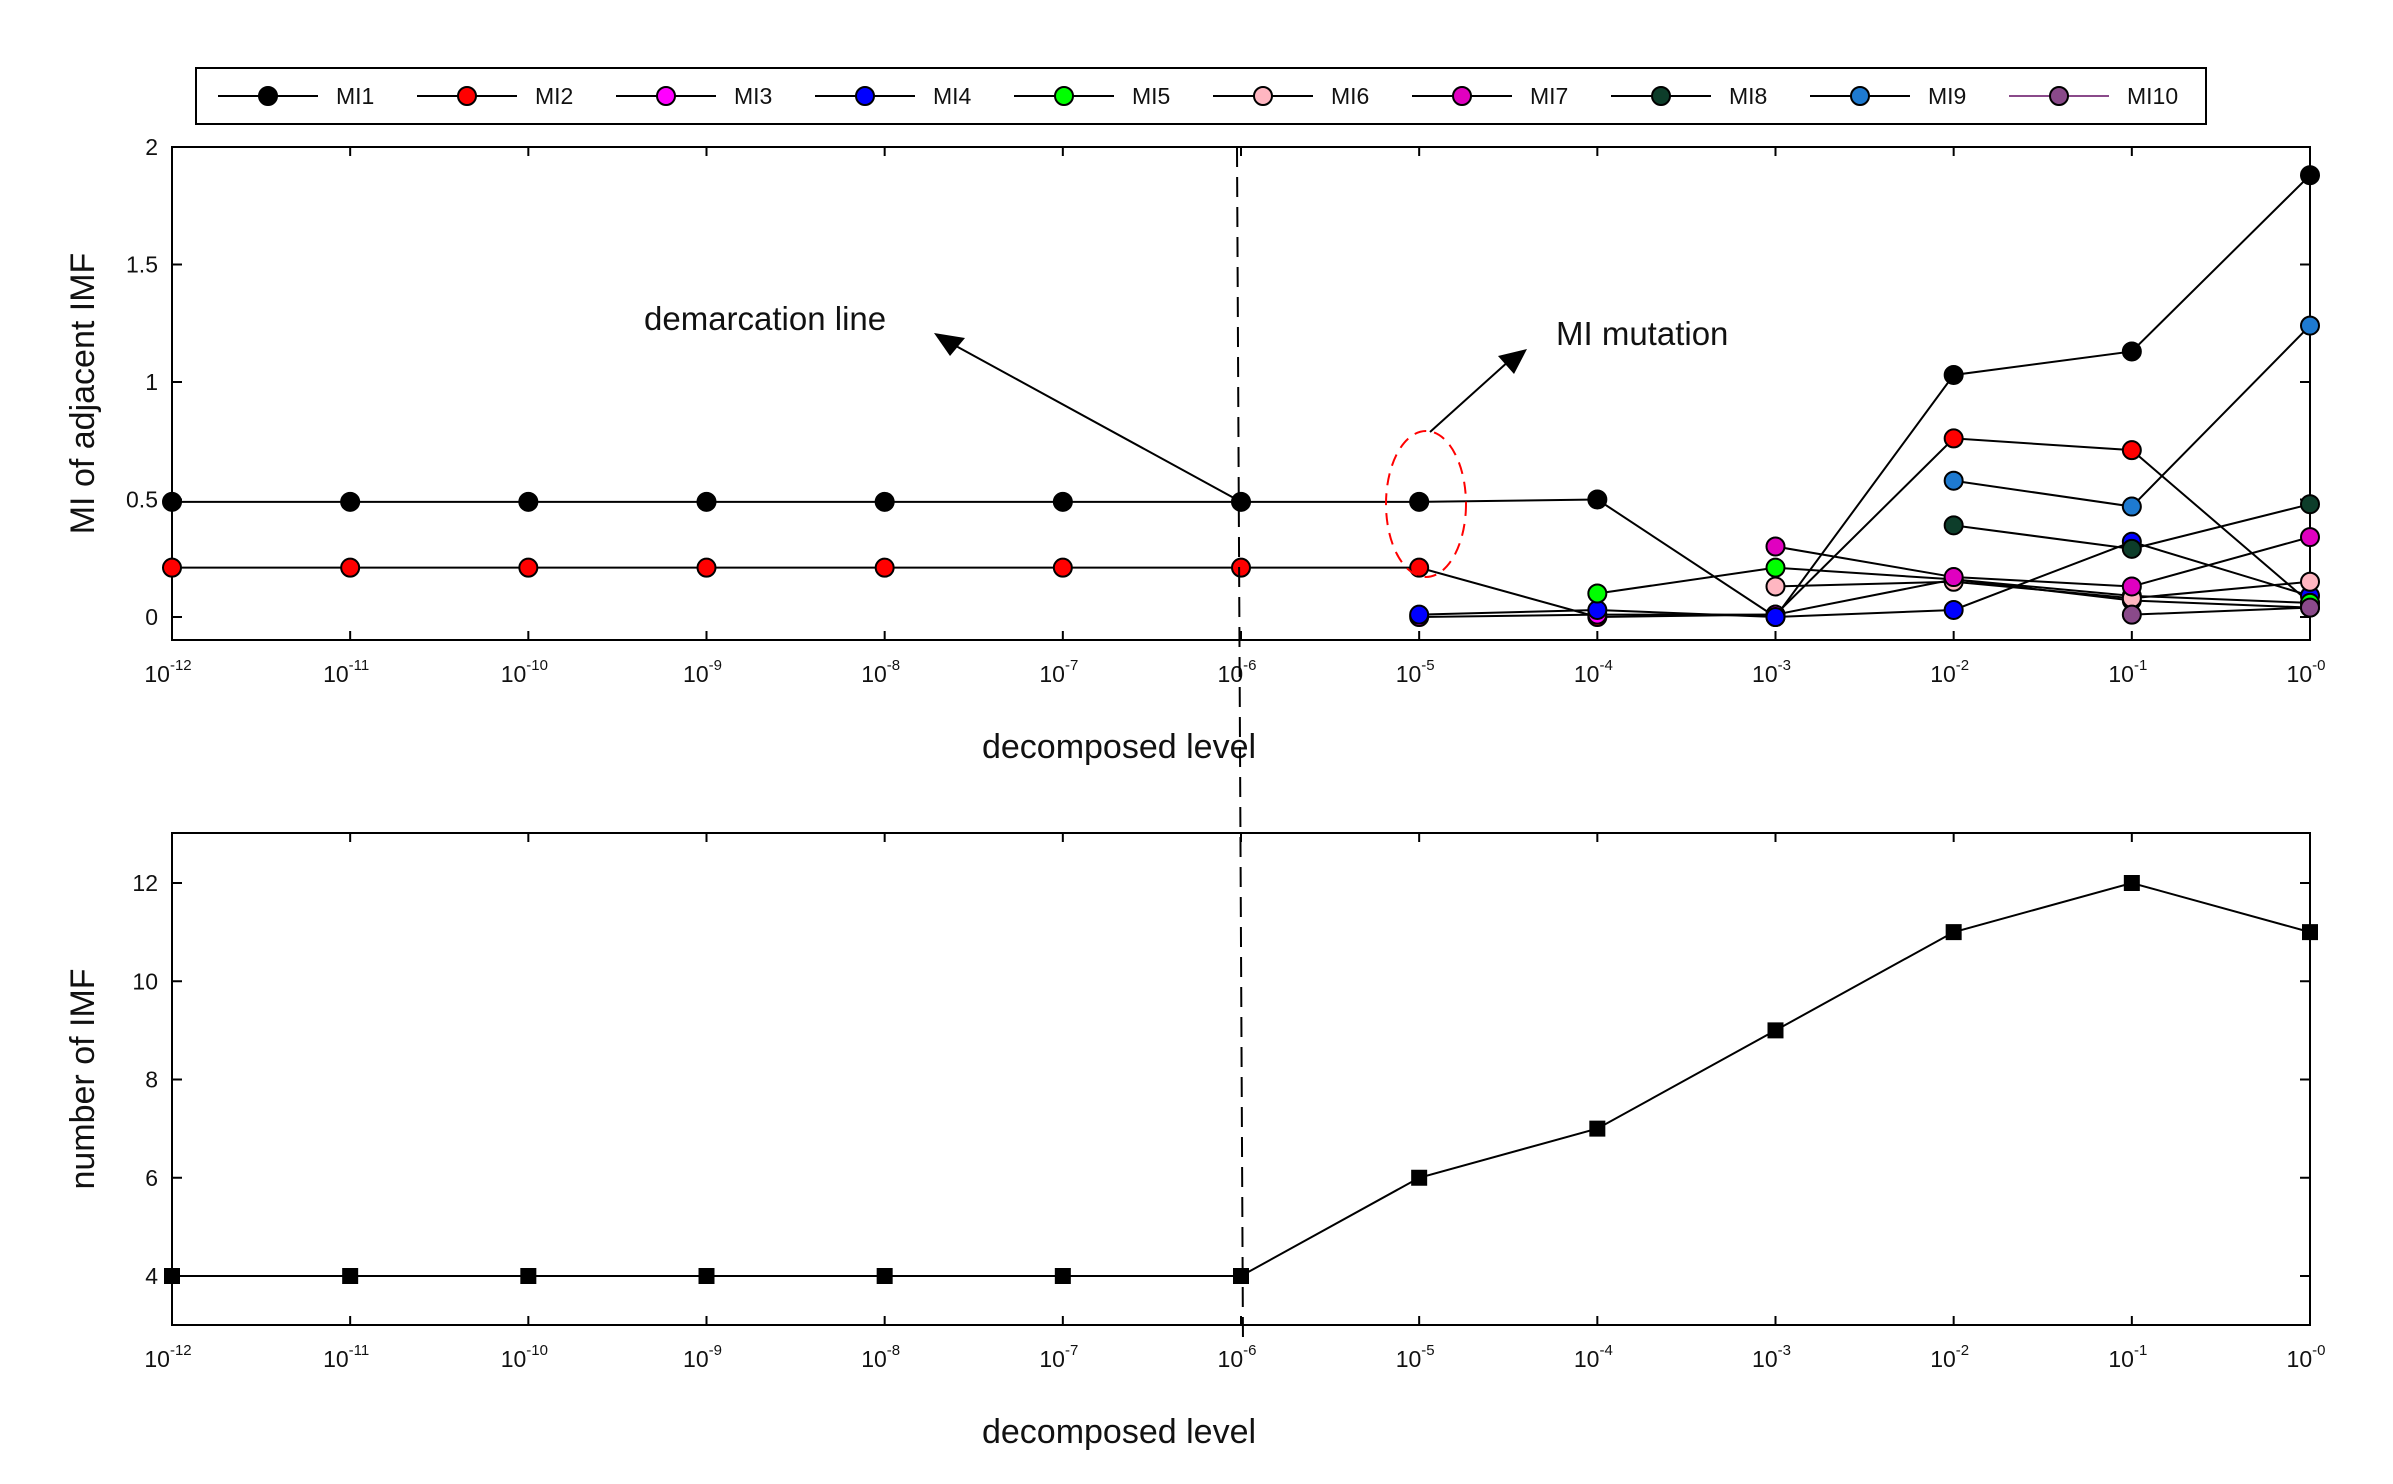 The image size is (2393, 1484). Describe the element at coordinates (346, 672) in the screenshot. I see `mi-x-tick-label: 10⁻¹¹` at that location.